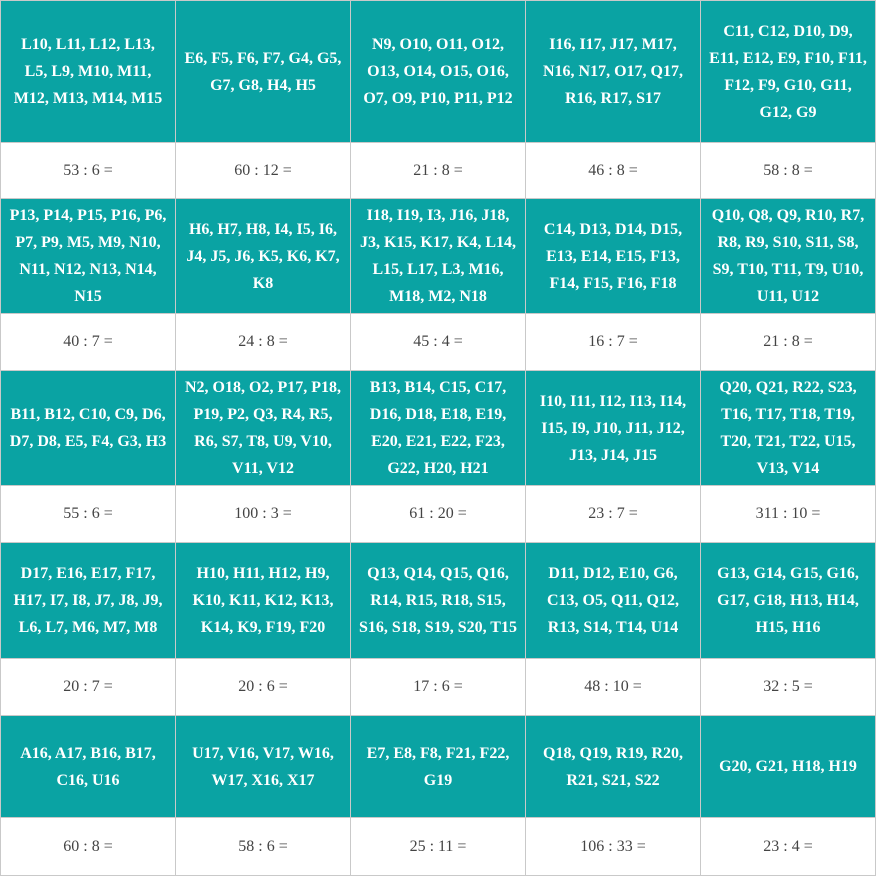  What do you see at coordinates (263, 71) in the screenshot?
I see `cell-list: E6, F5, F6, F7, G4, G5, G7, G8, H4, H5` at bounding box center [263, 71].